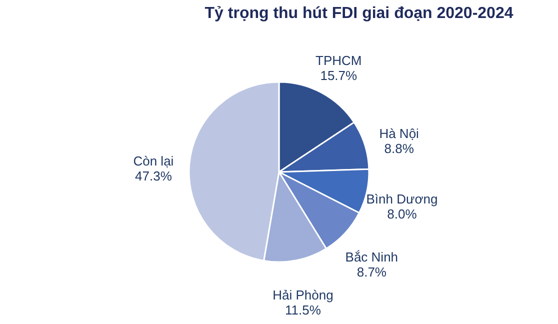  What do you see at coordinates (153, 160) in the screenshot?
I see `slice-label: Còn lại` at bounding box center [153, 160].